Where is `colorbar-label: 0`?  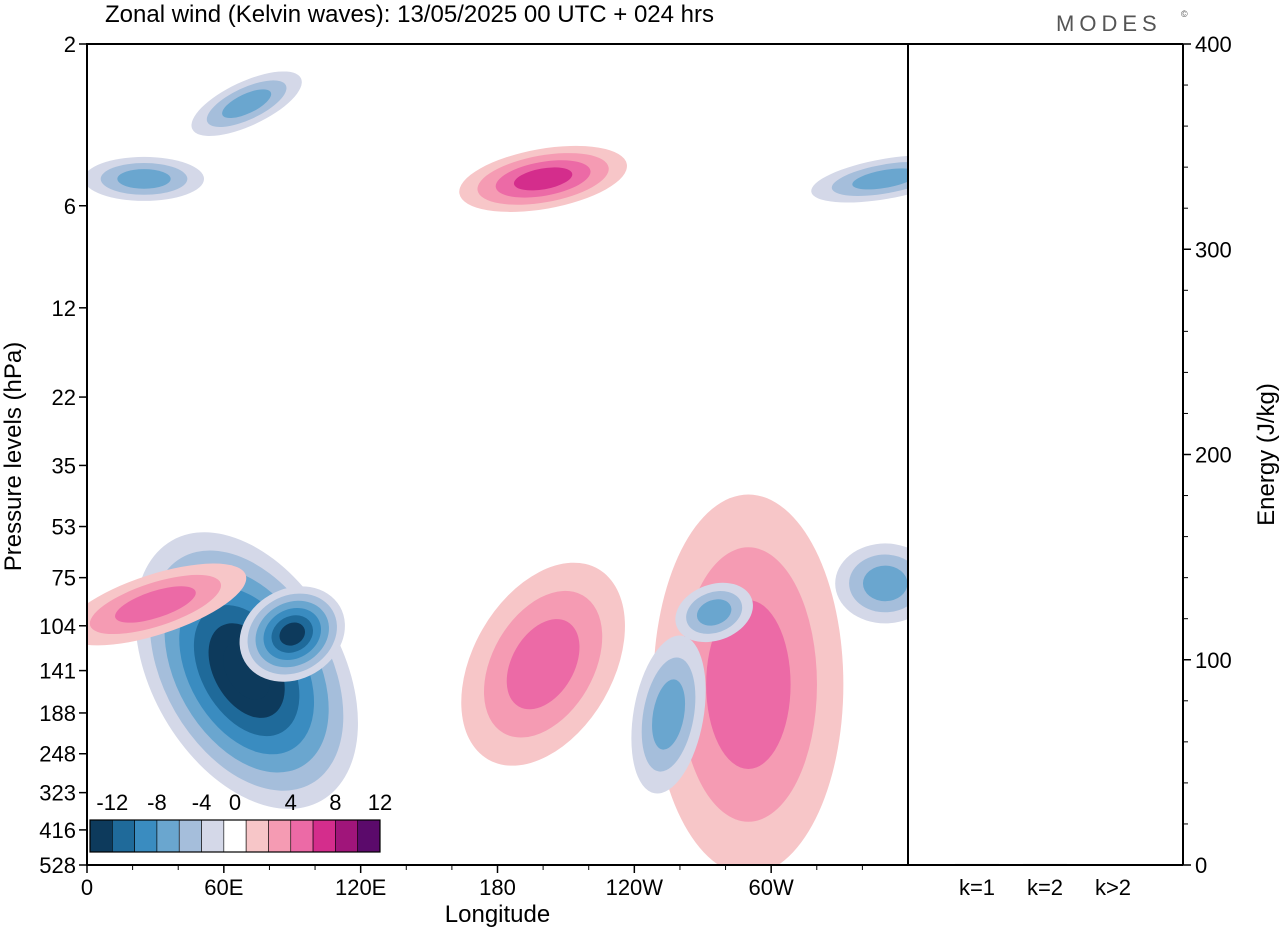 colorbar-label: 0 is located at coordinates (235, 802).